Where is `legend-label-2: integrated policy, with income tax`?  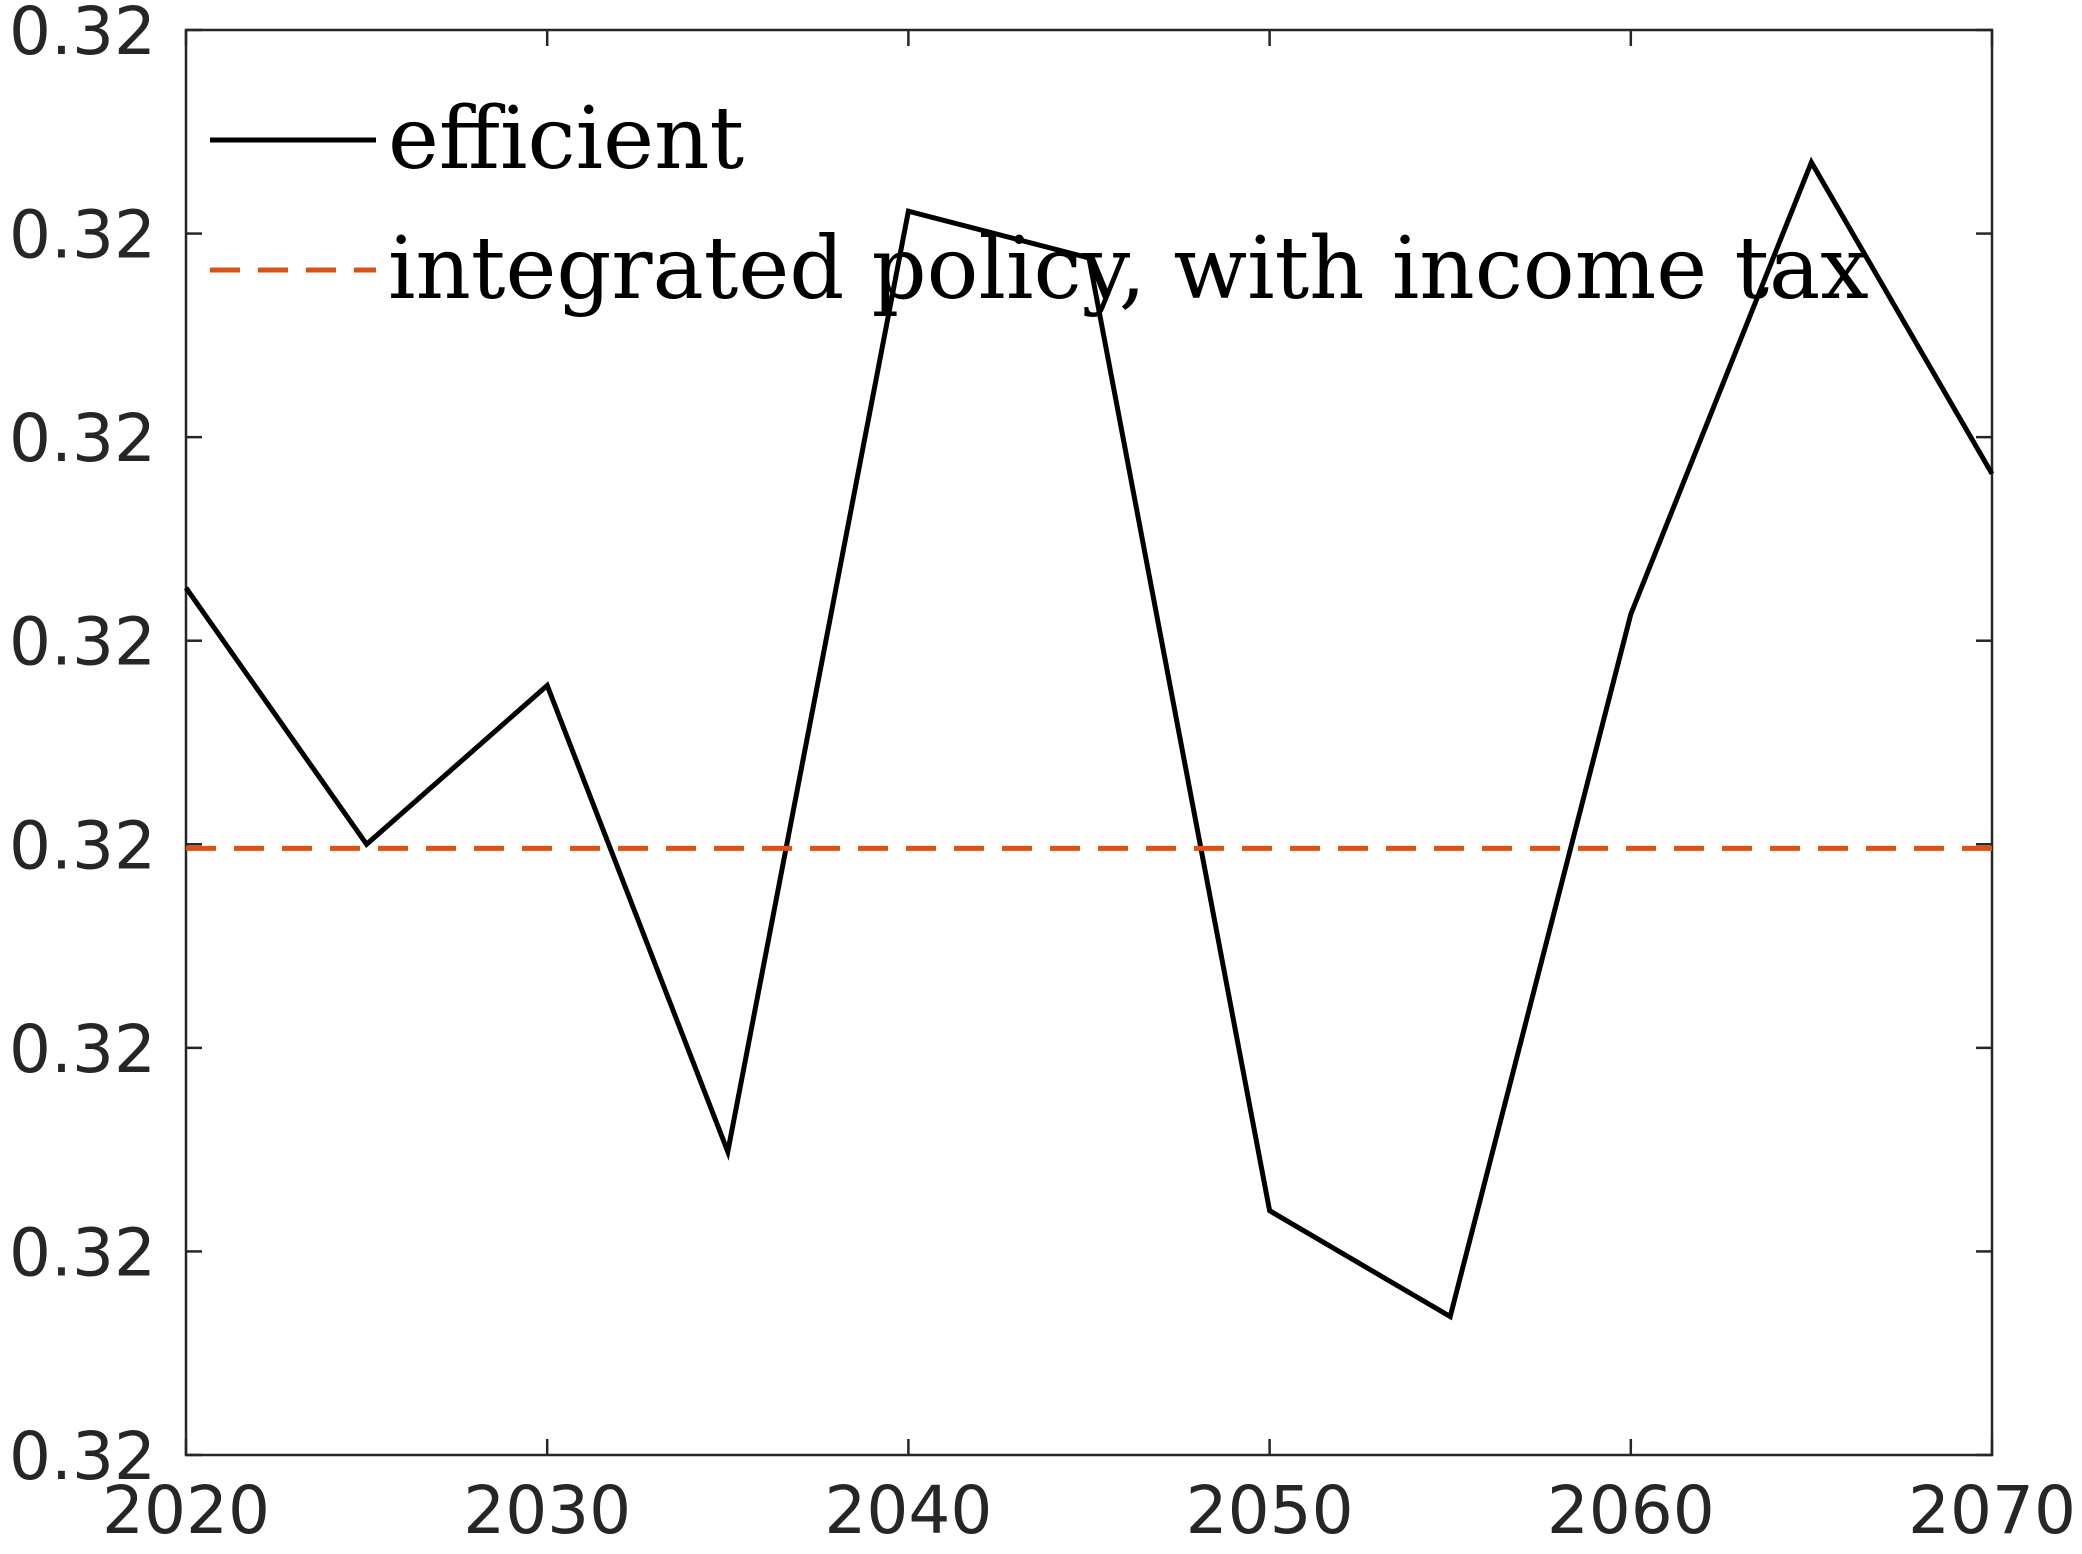
legend-label-2: integrated policy, with income tax is located at coordinates (1128, 269).